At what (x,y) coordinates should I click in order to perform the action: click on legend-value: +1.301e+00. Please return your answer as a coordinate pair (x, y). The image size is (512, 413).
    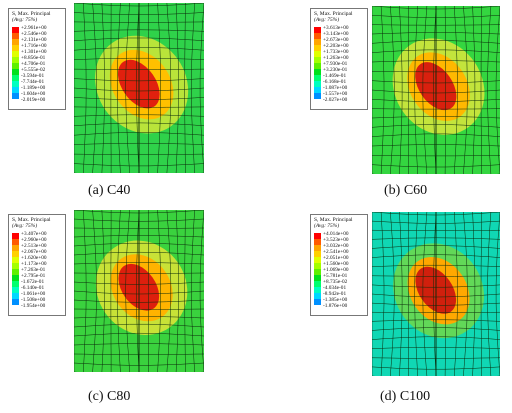
    Looking at the image, I should click on (34, 52).